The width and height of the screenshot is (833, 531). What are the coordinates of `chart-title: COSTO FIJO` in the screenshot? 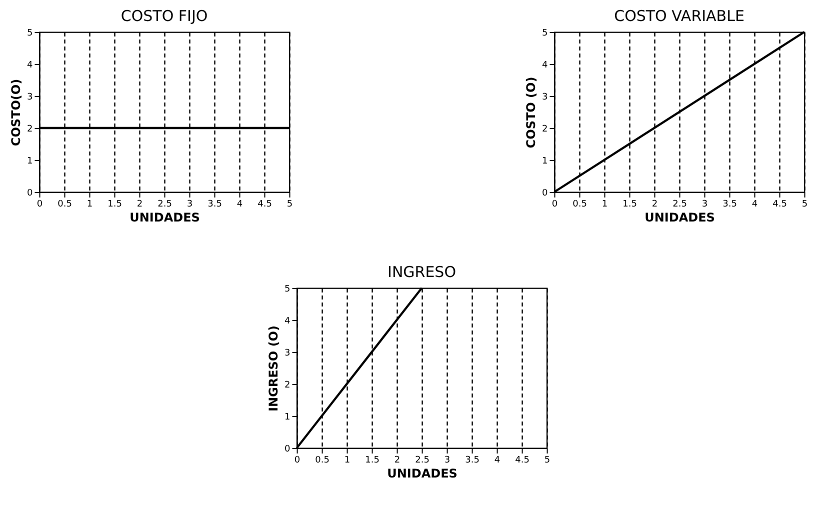 It's located at (164, 16).